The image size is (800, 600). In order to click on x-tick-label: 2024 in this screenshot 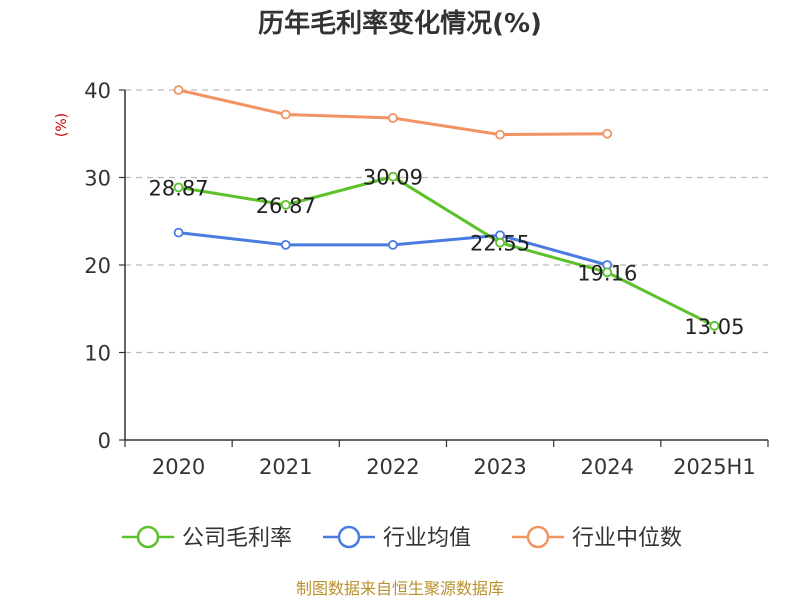, I will do `click(607, 467)`.